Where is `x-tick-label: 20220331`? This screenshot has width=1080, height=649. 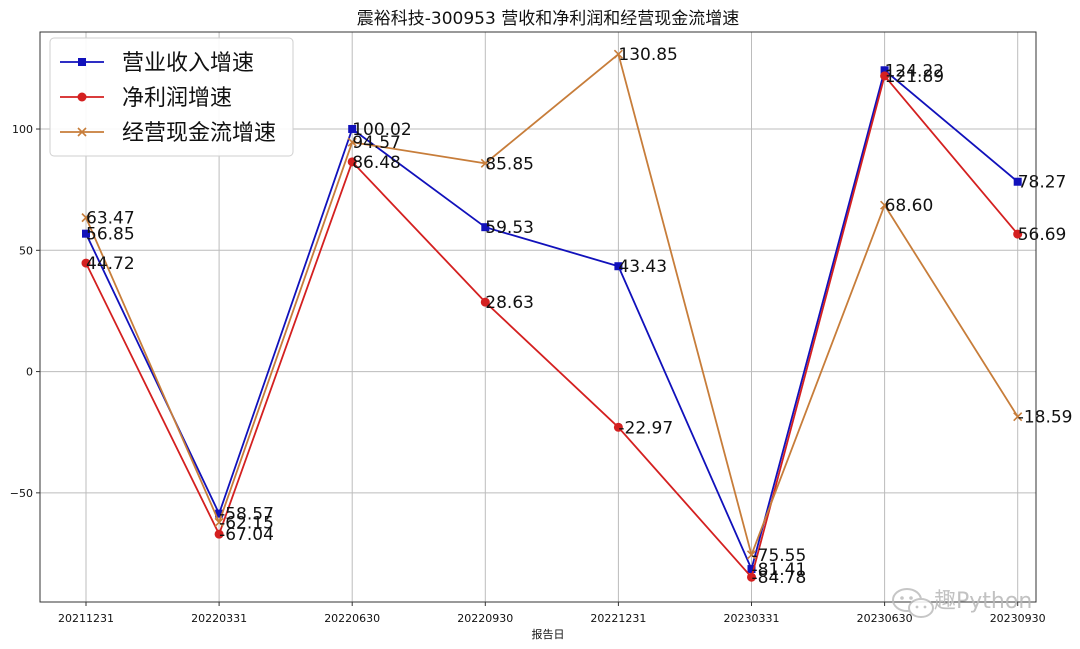 x-tick-label: 20220331 is located at coordinates (219, 618).